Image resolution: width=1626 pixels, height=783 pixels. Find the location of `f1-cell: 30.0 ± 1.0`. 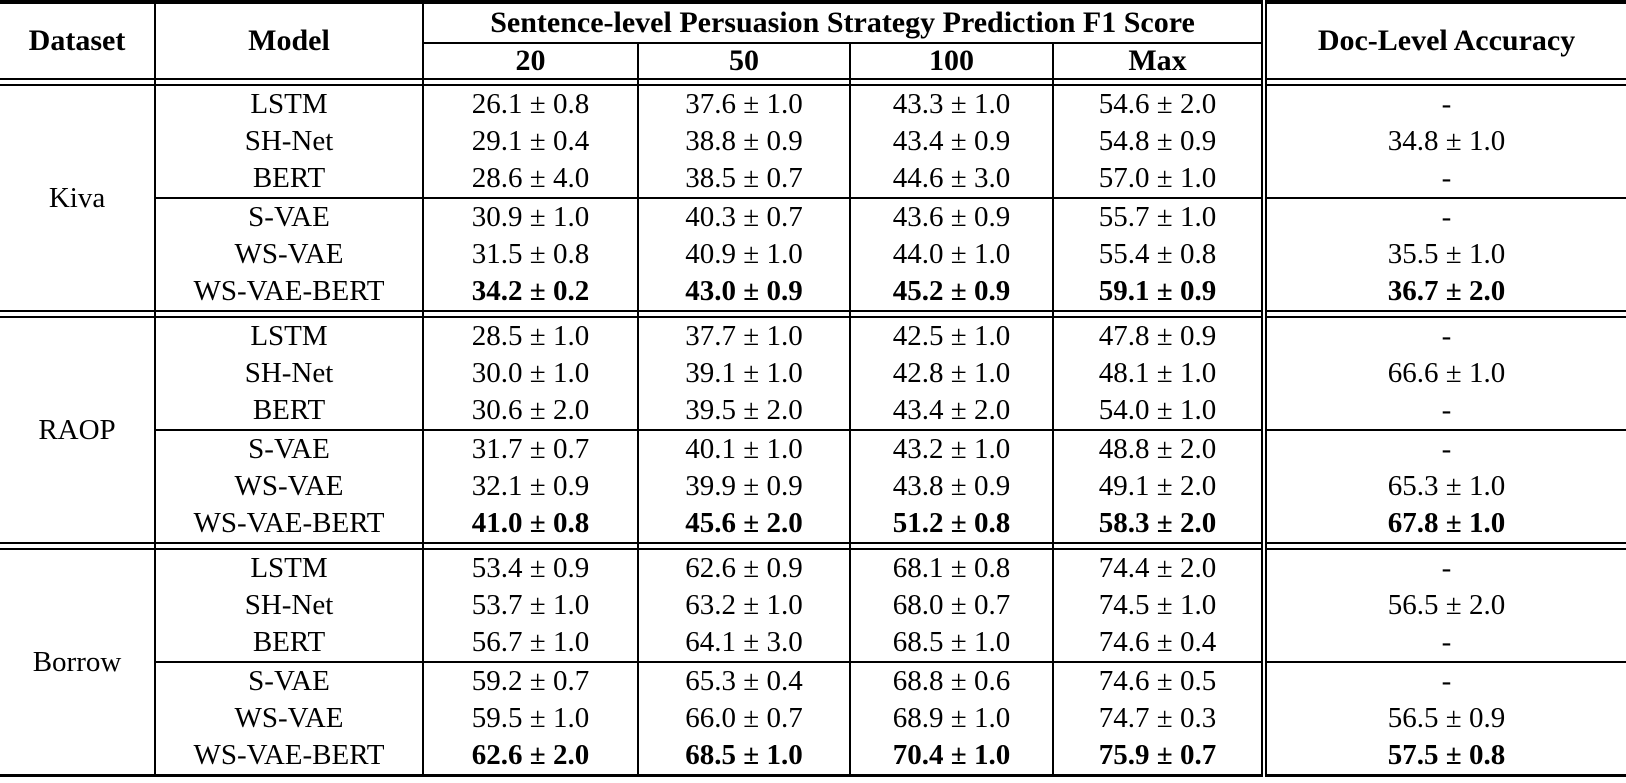

f1-cell: 30.0 ± 1.0 is located at coordinates (530, 373).